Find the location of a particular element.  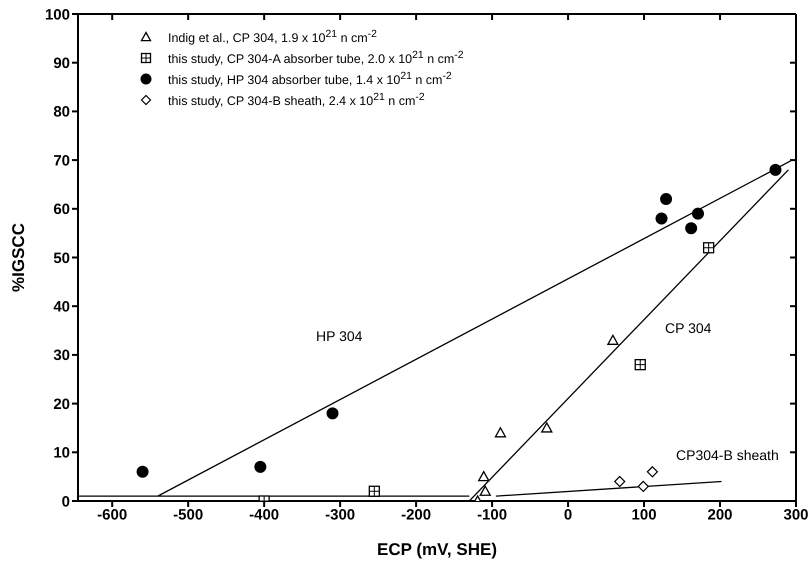

y-tick-label: 50 is located at coordinates (61, 258).